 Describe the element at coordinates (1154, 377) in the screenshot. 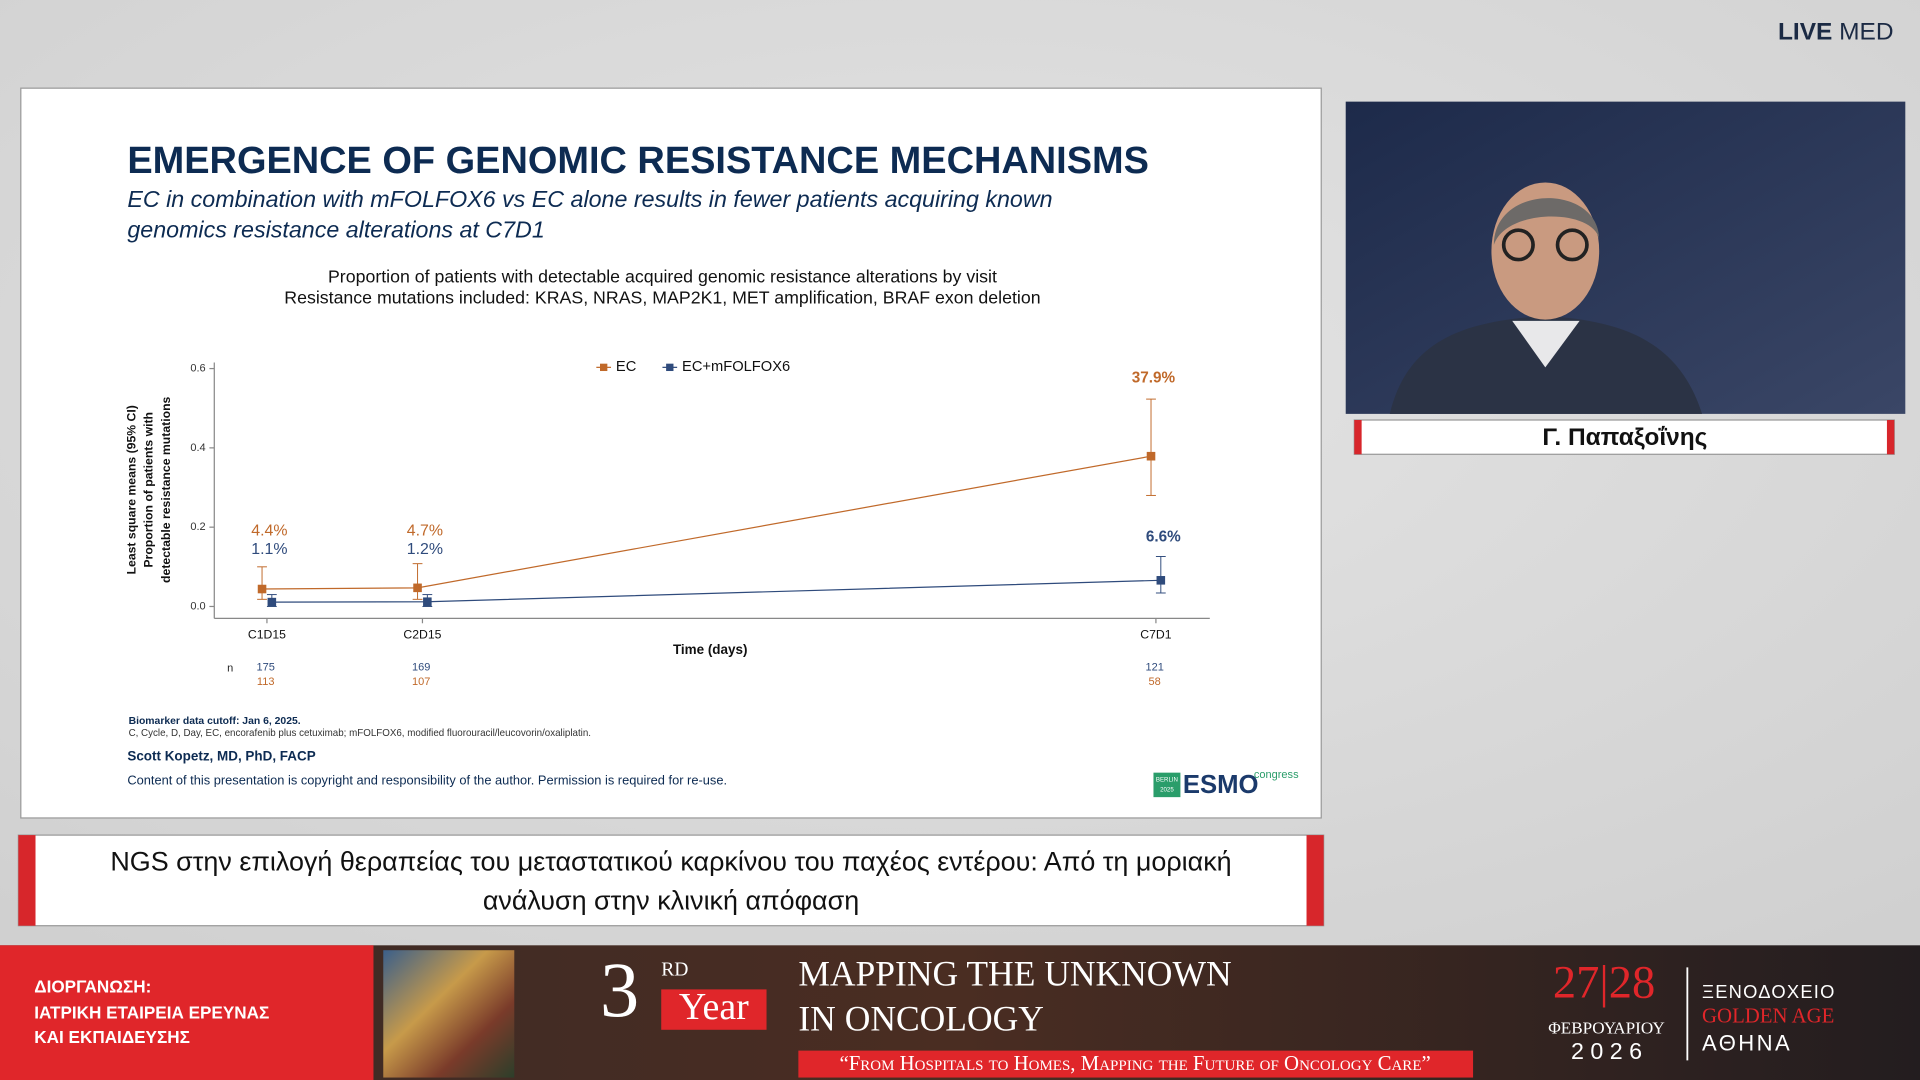

I see `value-label: 37.9%` at that location.